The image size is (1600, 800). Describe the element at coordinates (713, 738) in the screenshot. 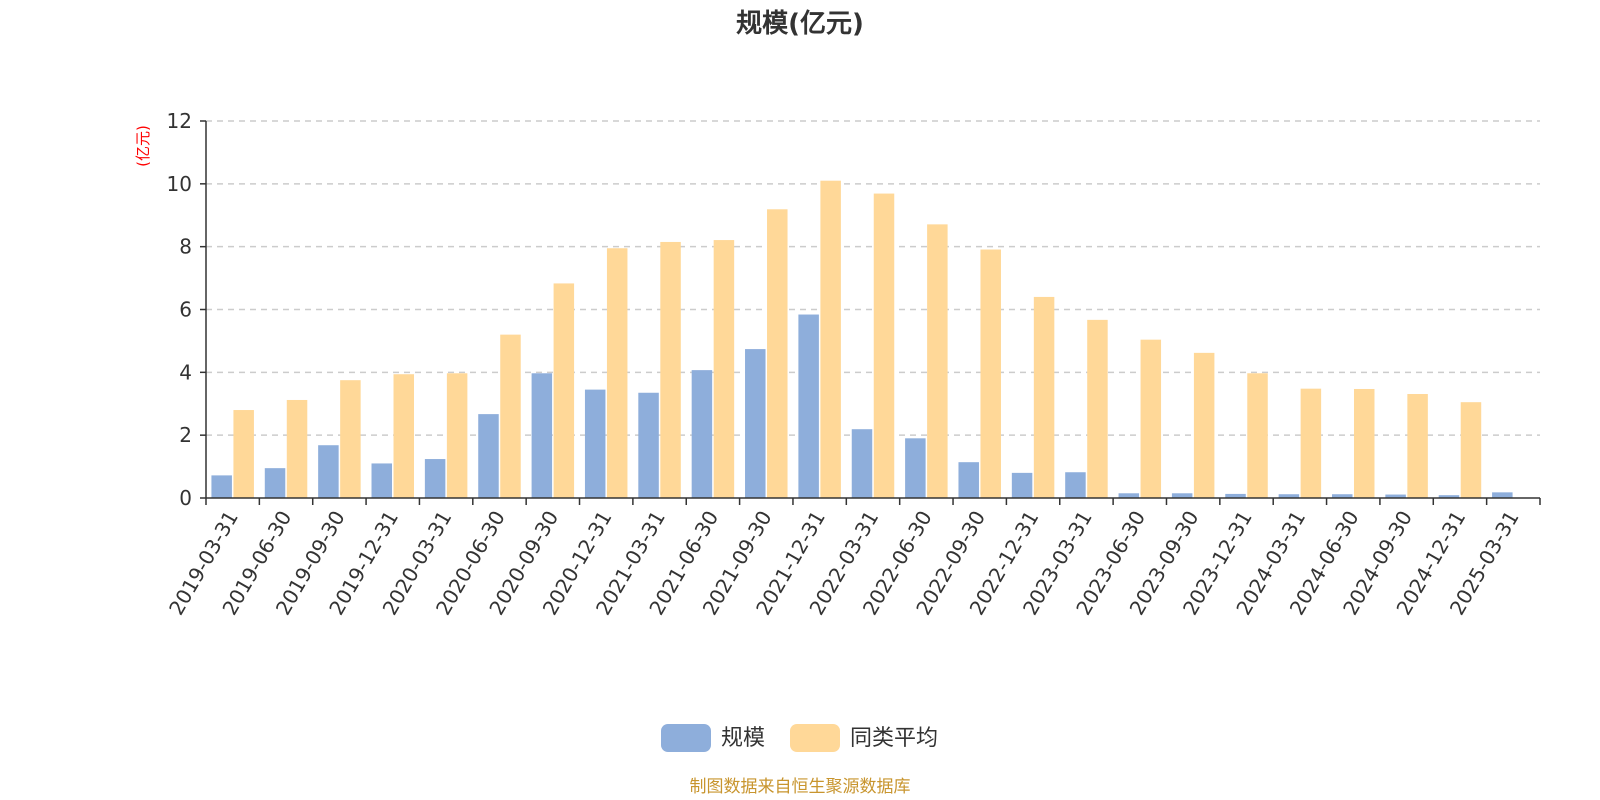

I see `legend-item-guimo: 规模` at that location.